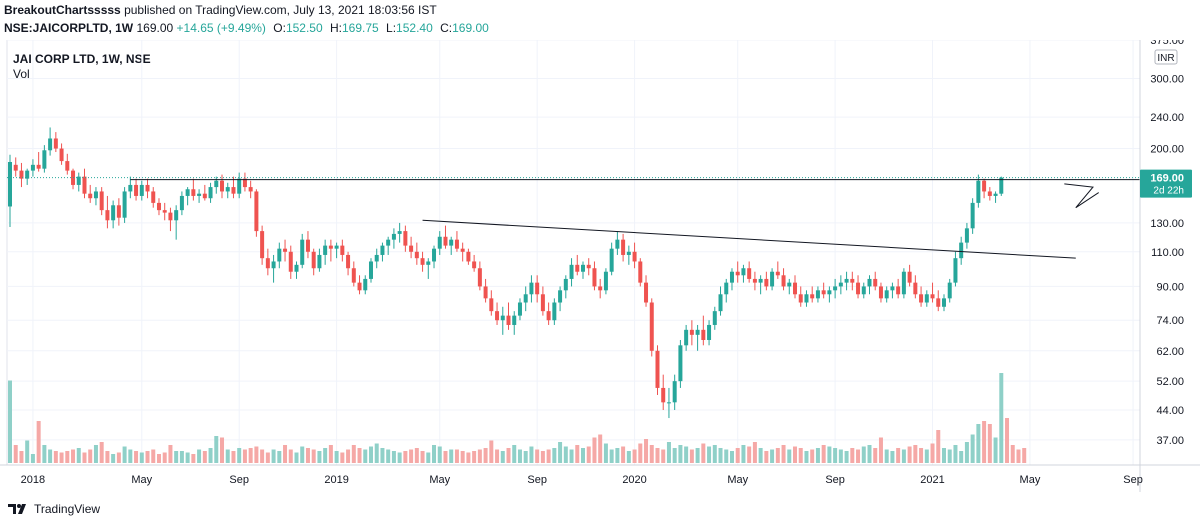  What do you see at coordinates (1170, 287) in the screenshot?
I see `y-tick-label: 90.00` at bounding box center [1170, 287].